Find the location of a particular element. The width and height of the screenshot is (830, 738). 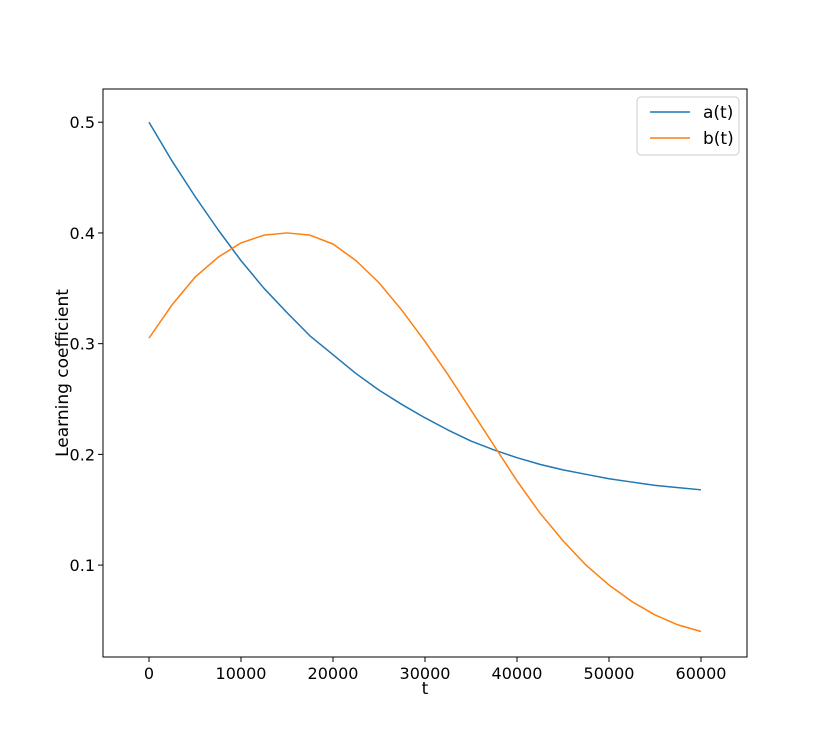

x-axis-ticks: 0 10000 20000 30000 40000 50000 60000 is located at coordinates (435, 670).